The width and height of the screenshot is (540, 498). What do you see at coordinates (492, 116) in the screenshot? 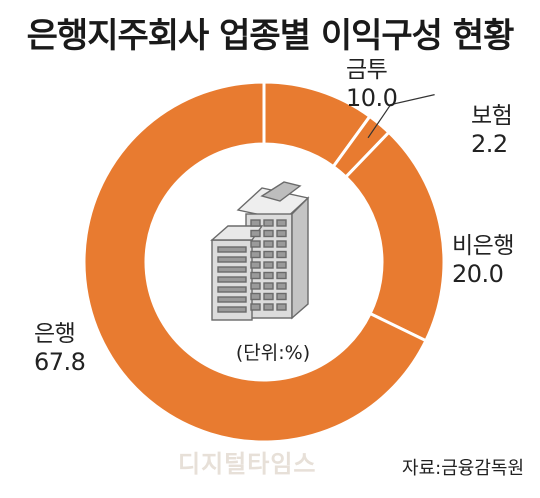
I see `slice-label-name: 보험` at bounding box center [492, 116].